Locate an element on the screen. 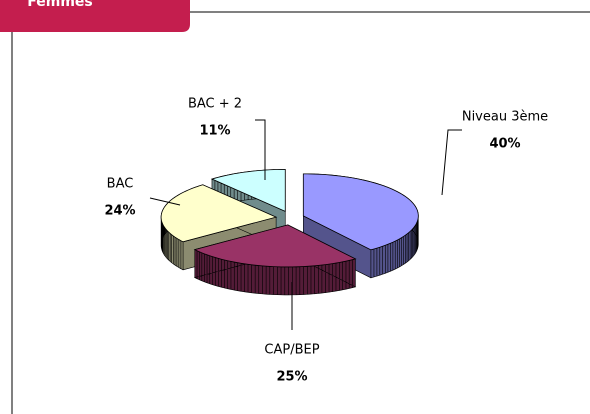 Image resolution: width=590 pixels, height=414 pixels. slice-value-label: 40% is located at coordinates (504, 144).